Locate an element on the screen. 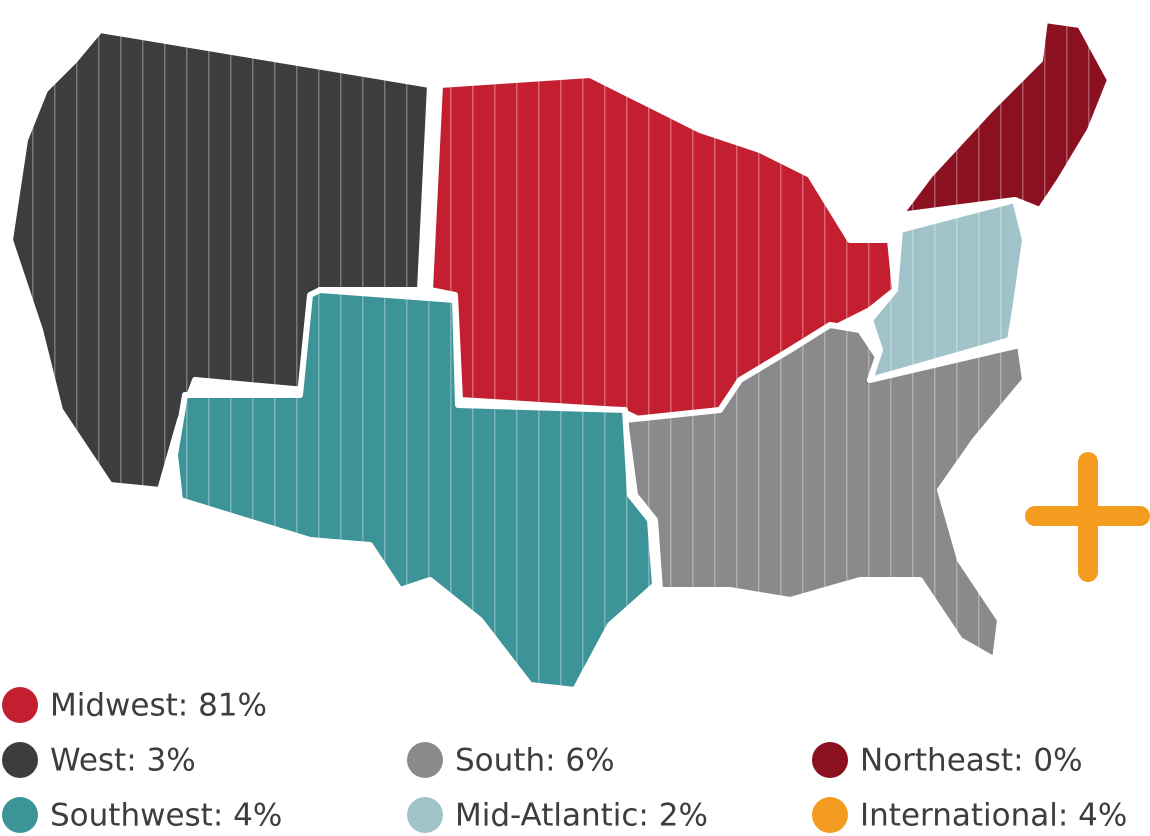 The width and height of the screenshot is (1150, 836). legend-label: South: 6% is located at coordinates (535, 761).